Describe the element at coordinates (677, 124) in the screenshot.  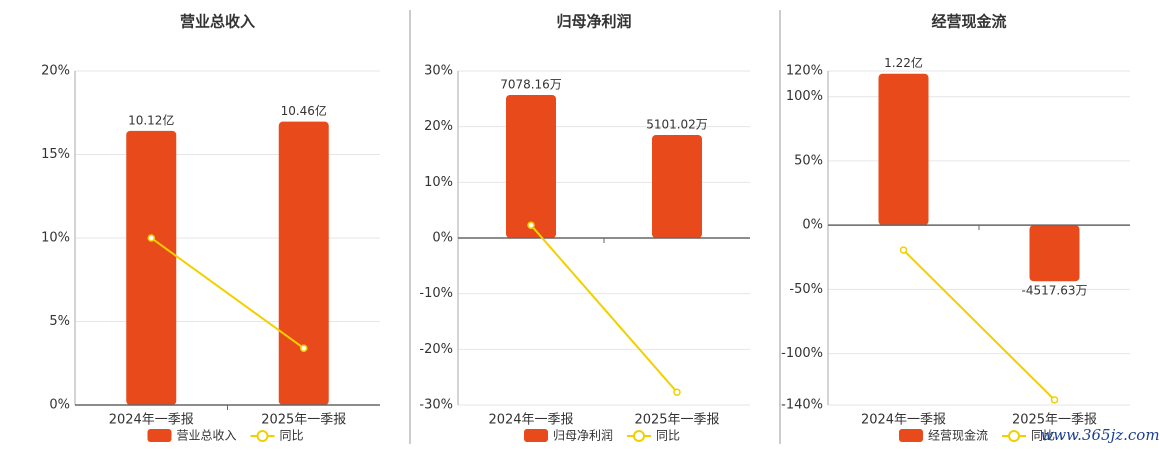
I see `data-label: 5101.02万` at that location.